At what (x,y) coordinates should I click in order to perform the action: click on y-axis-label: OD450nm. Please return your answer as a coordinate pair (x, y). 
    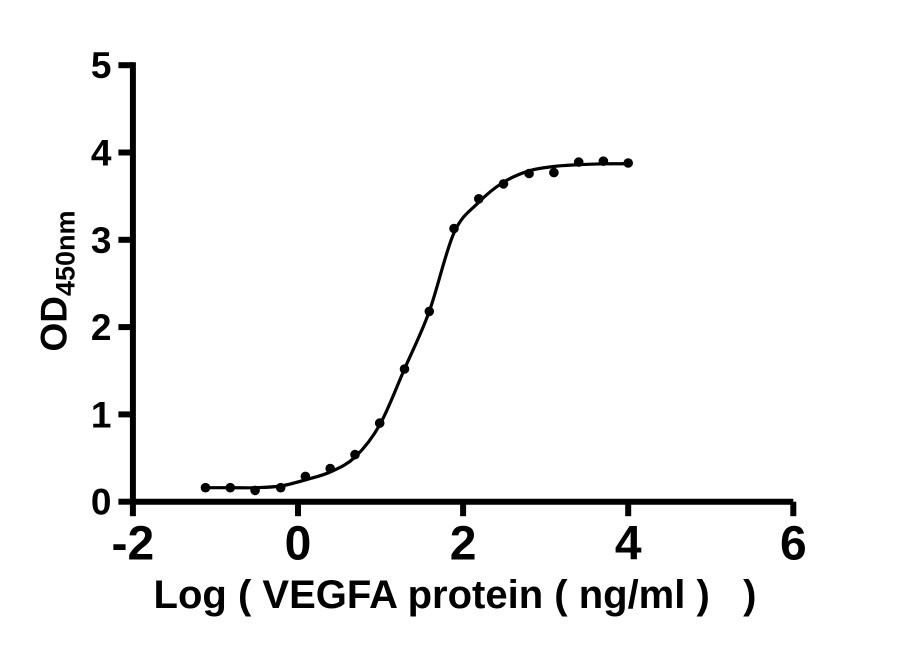
    Looking at the image, I should click on (57, 281).